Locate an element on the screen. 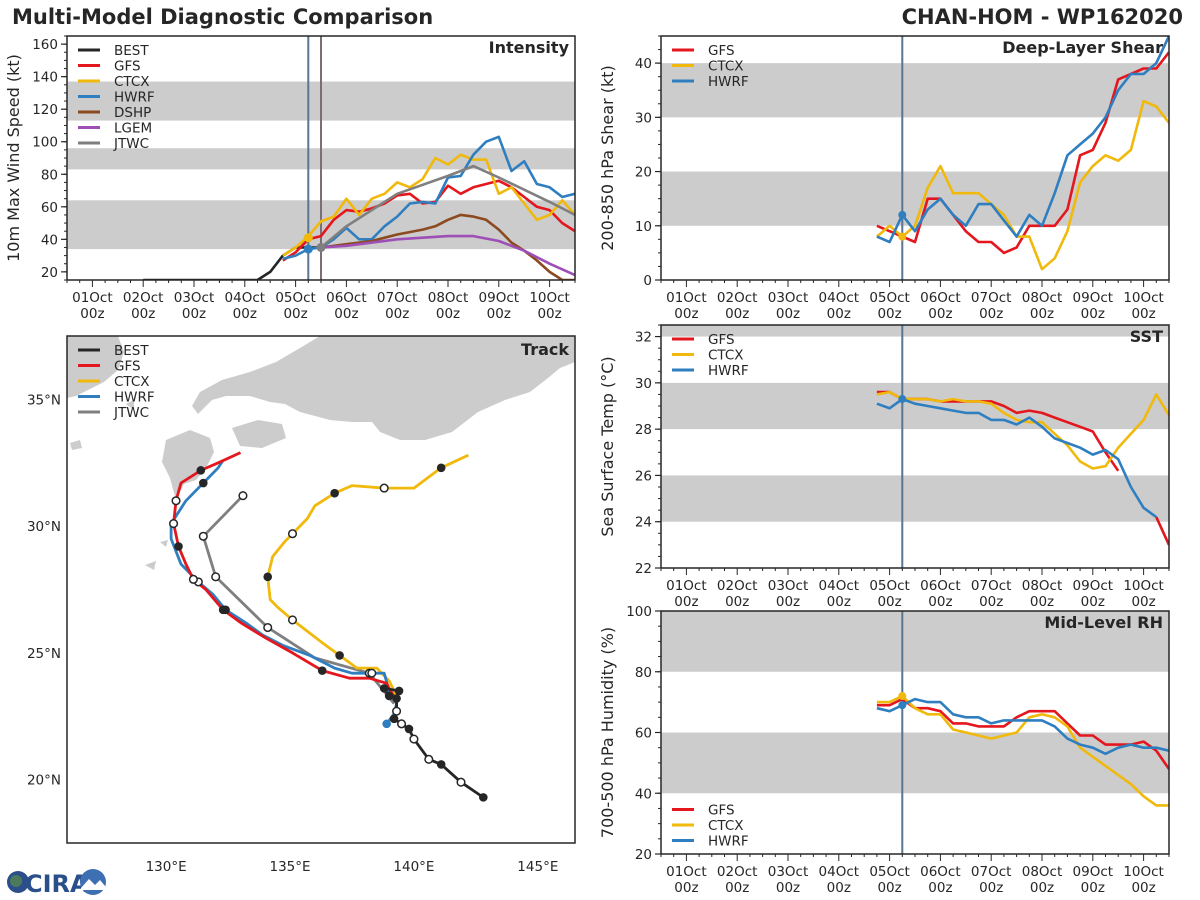  land-honshu is located at coordinates (383, 388).